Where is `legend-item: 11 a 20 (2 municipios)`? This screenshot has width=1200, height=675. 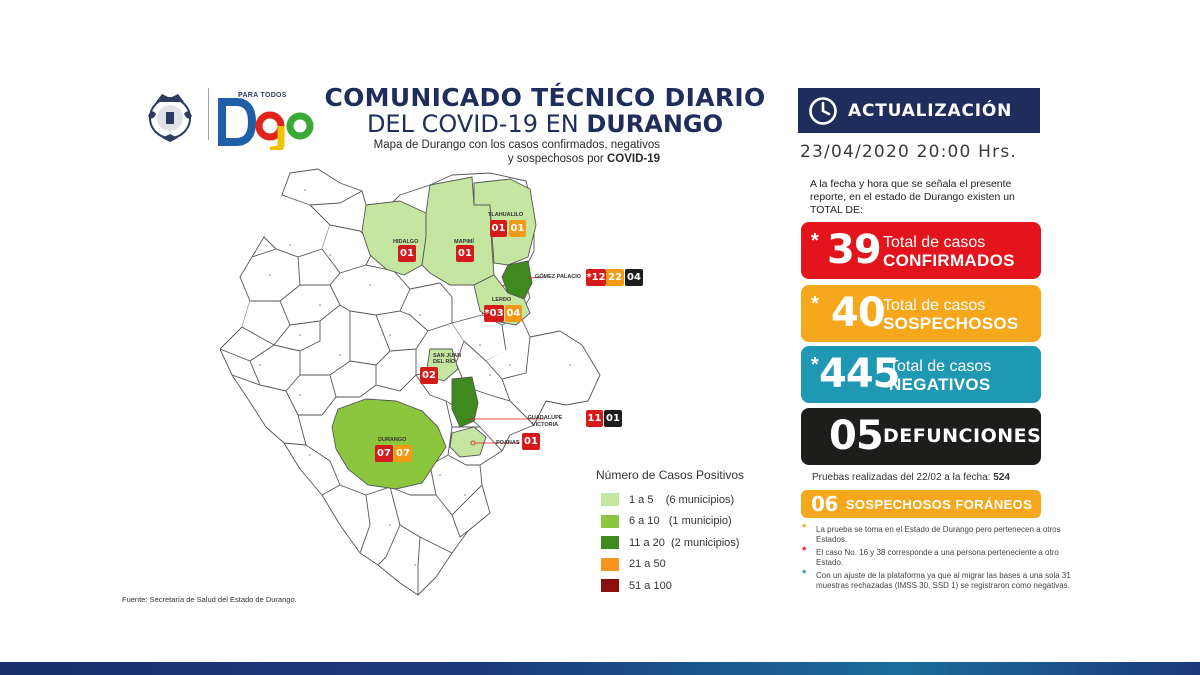
legend-item: 11 a 20 (2 municipios) is located at coordinates (696, 543).